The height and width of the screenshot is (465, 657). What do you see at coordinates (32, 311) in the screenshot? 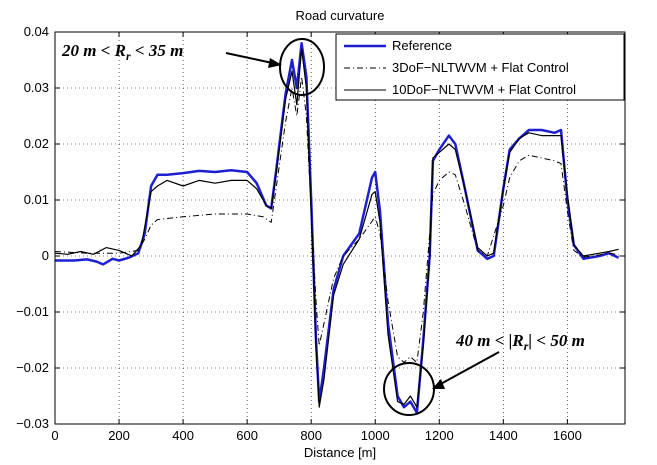
I see `y-tick-label: −0.01` at bounding box center [32, 311].